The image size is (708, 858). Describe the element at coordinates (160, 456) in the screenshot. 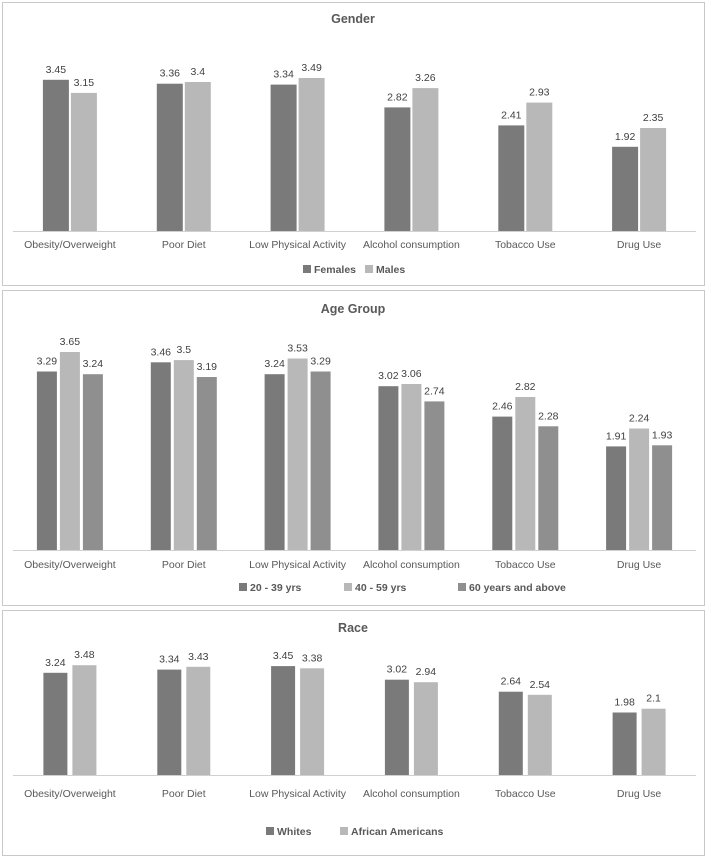

I see `age-group-bar-20-39-yrs-poor-diet` at that location.